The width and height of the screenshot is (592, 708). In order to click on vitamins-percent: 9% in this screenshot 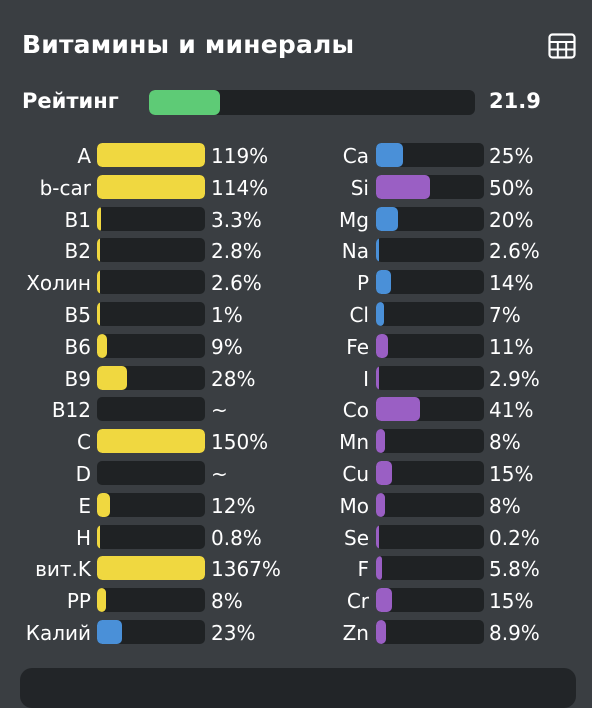, I will do `click(227, 346)`.